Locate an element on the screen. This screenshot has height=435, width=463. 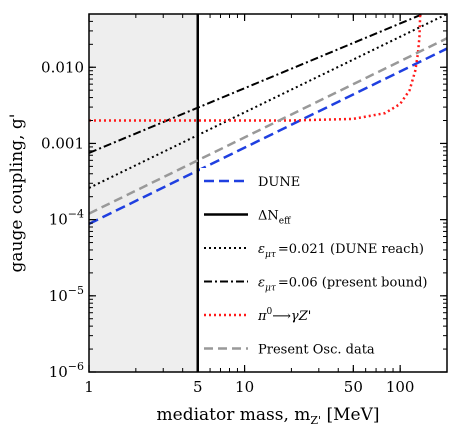
x-tick-label: 100 is located at coordinates (400, 387).